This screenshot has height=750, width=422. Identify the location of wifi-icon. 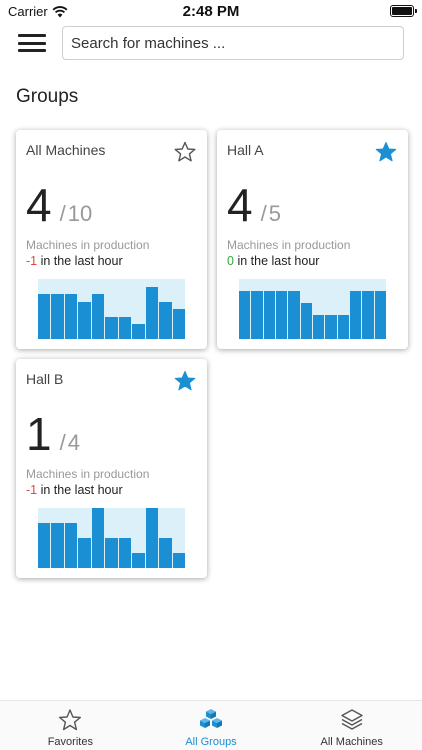
(60, 11).